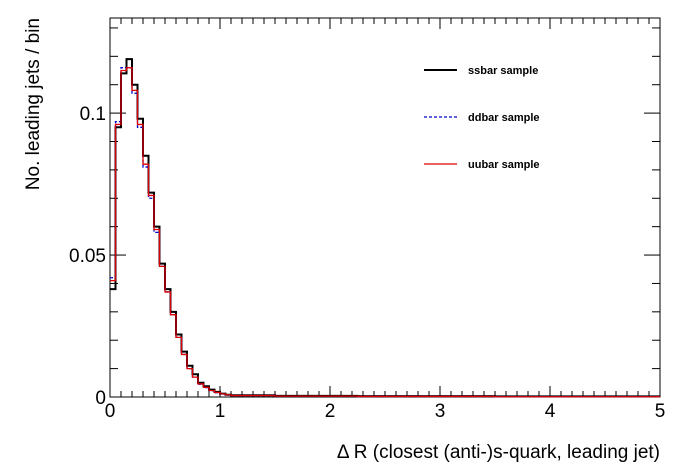 The image size is (696, 472). What do you see at coordinates (93, 114) in the screenshot?
I see `y-tick-label: 0.1` at bounding box center [93, 114].